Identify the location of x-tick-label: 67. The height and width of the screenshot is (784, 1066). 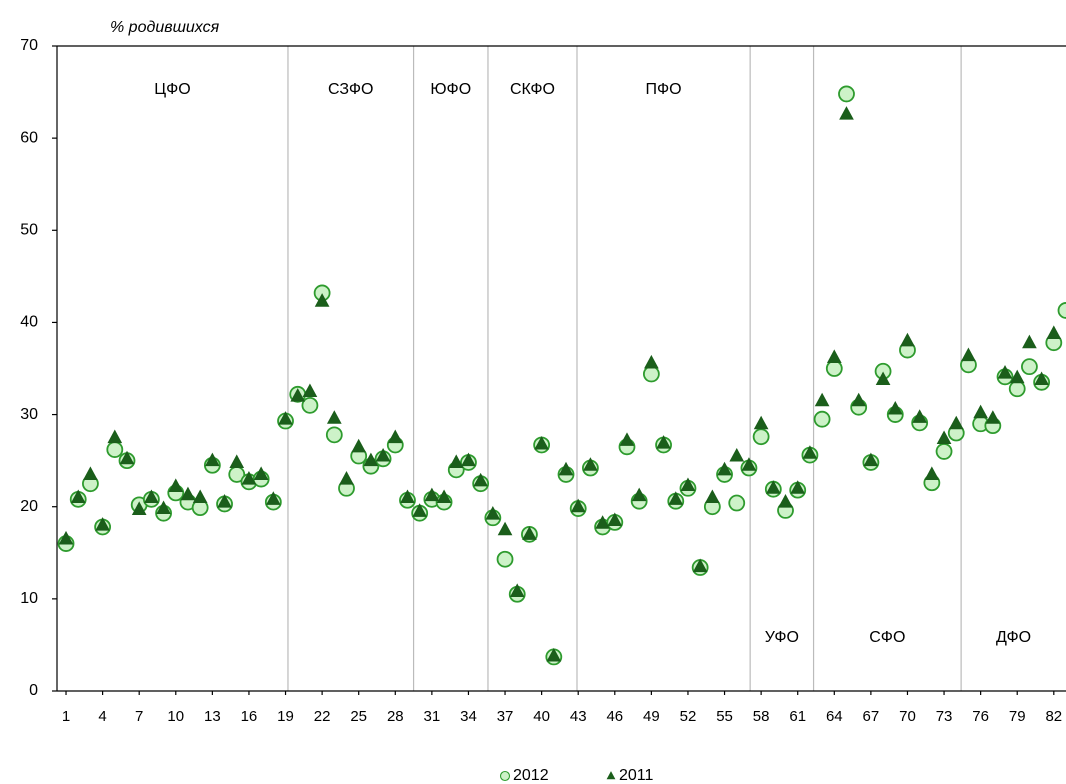
(871, 716).